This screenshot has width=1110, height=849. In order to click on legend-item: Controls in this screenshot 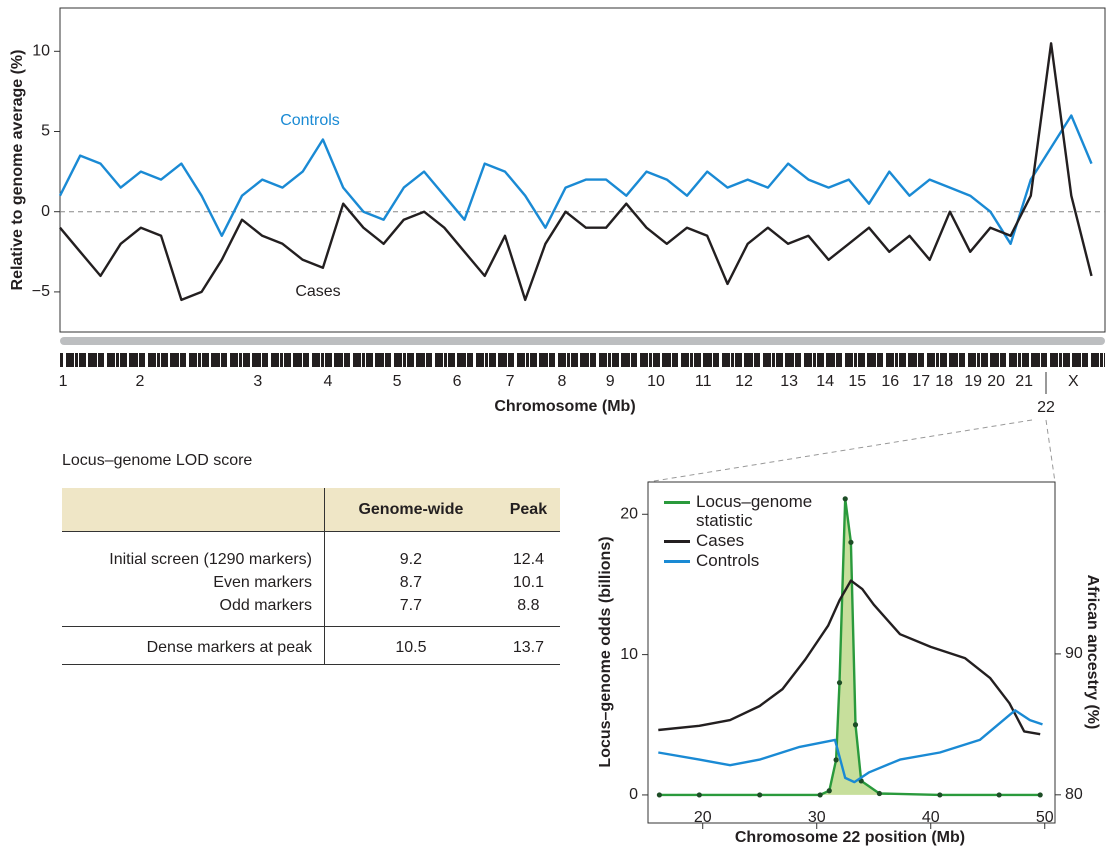, I will do `click(740, 560)`.